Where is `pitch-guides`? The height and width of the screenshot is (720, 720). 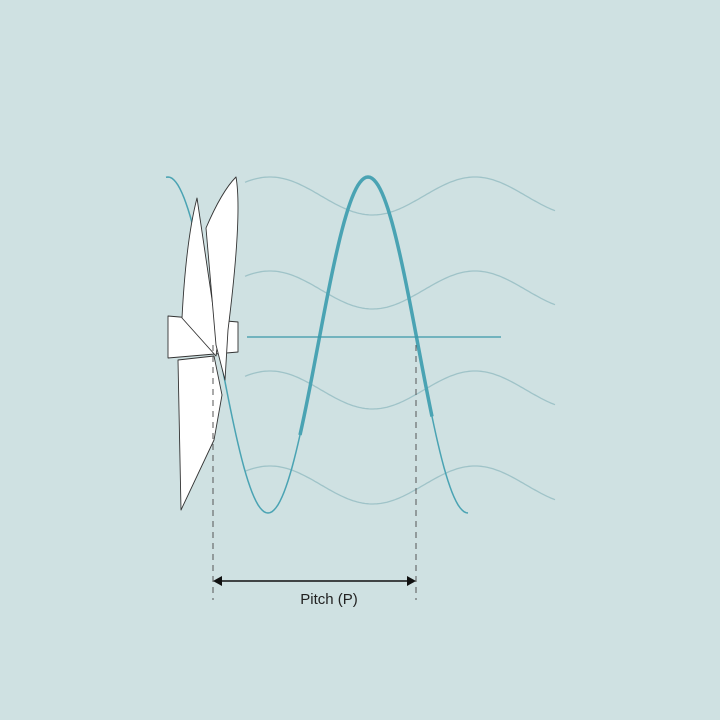 pitch-guides is located at coordinates (314, 472).